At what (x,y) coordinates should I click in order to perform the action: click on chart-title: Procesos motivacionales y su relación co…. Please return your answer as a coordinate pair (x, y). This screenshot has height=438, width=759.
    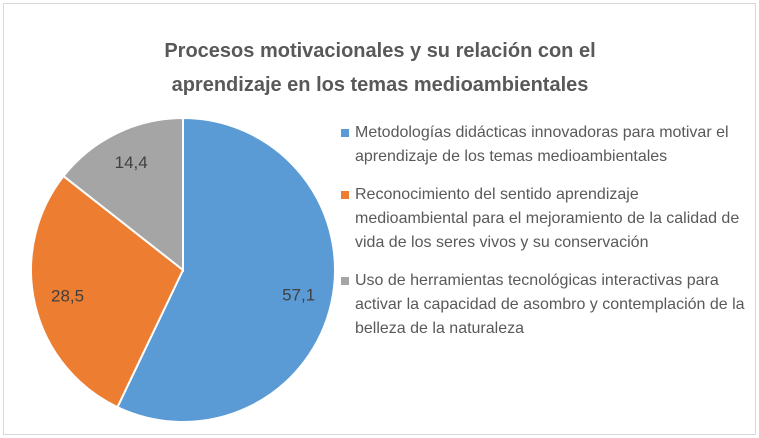
    Looking at the image, I should click on (379, 68).